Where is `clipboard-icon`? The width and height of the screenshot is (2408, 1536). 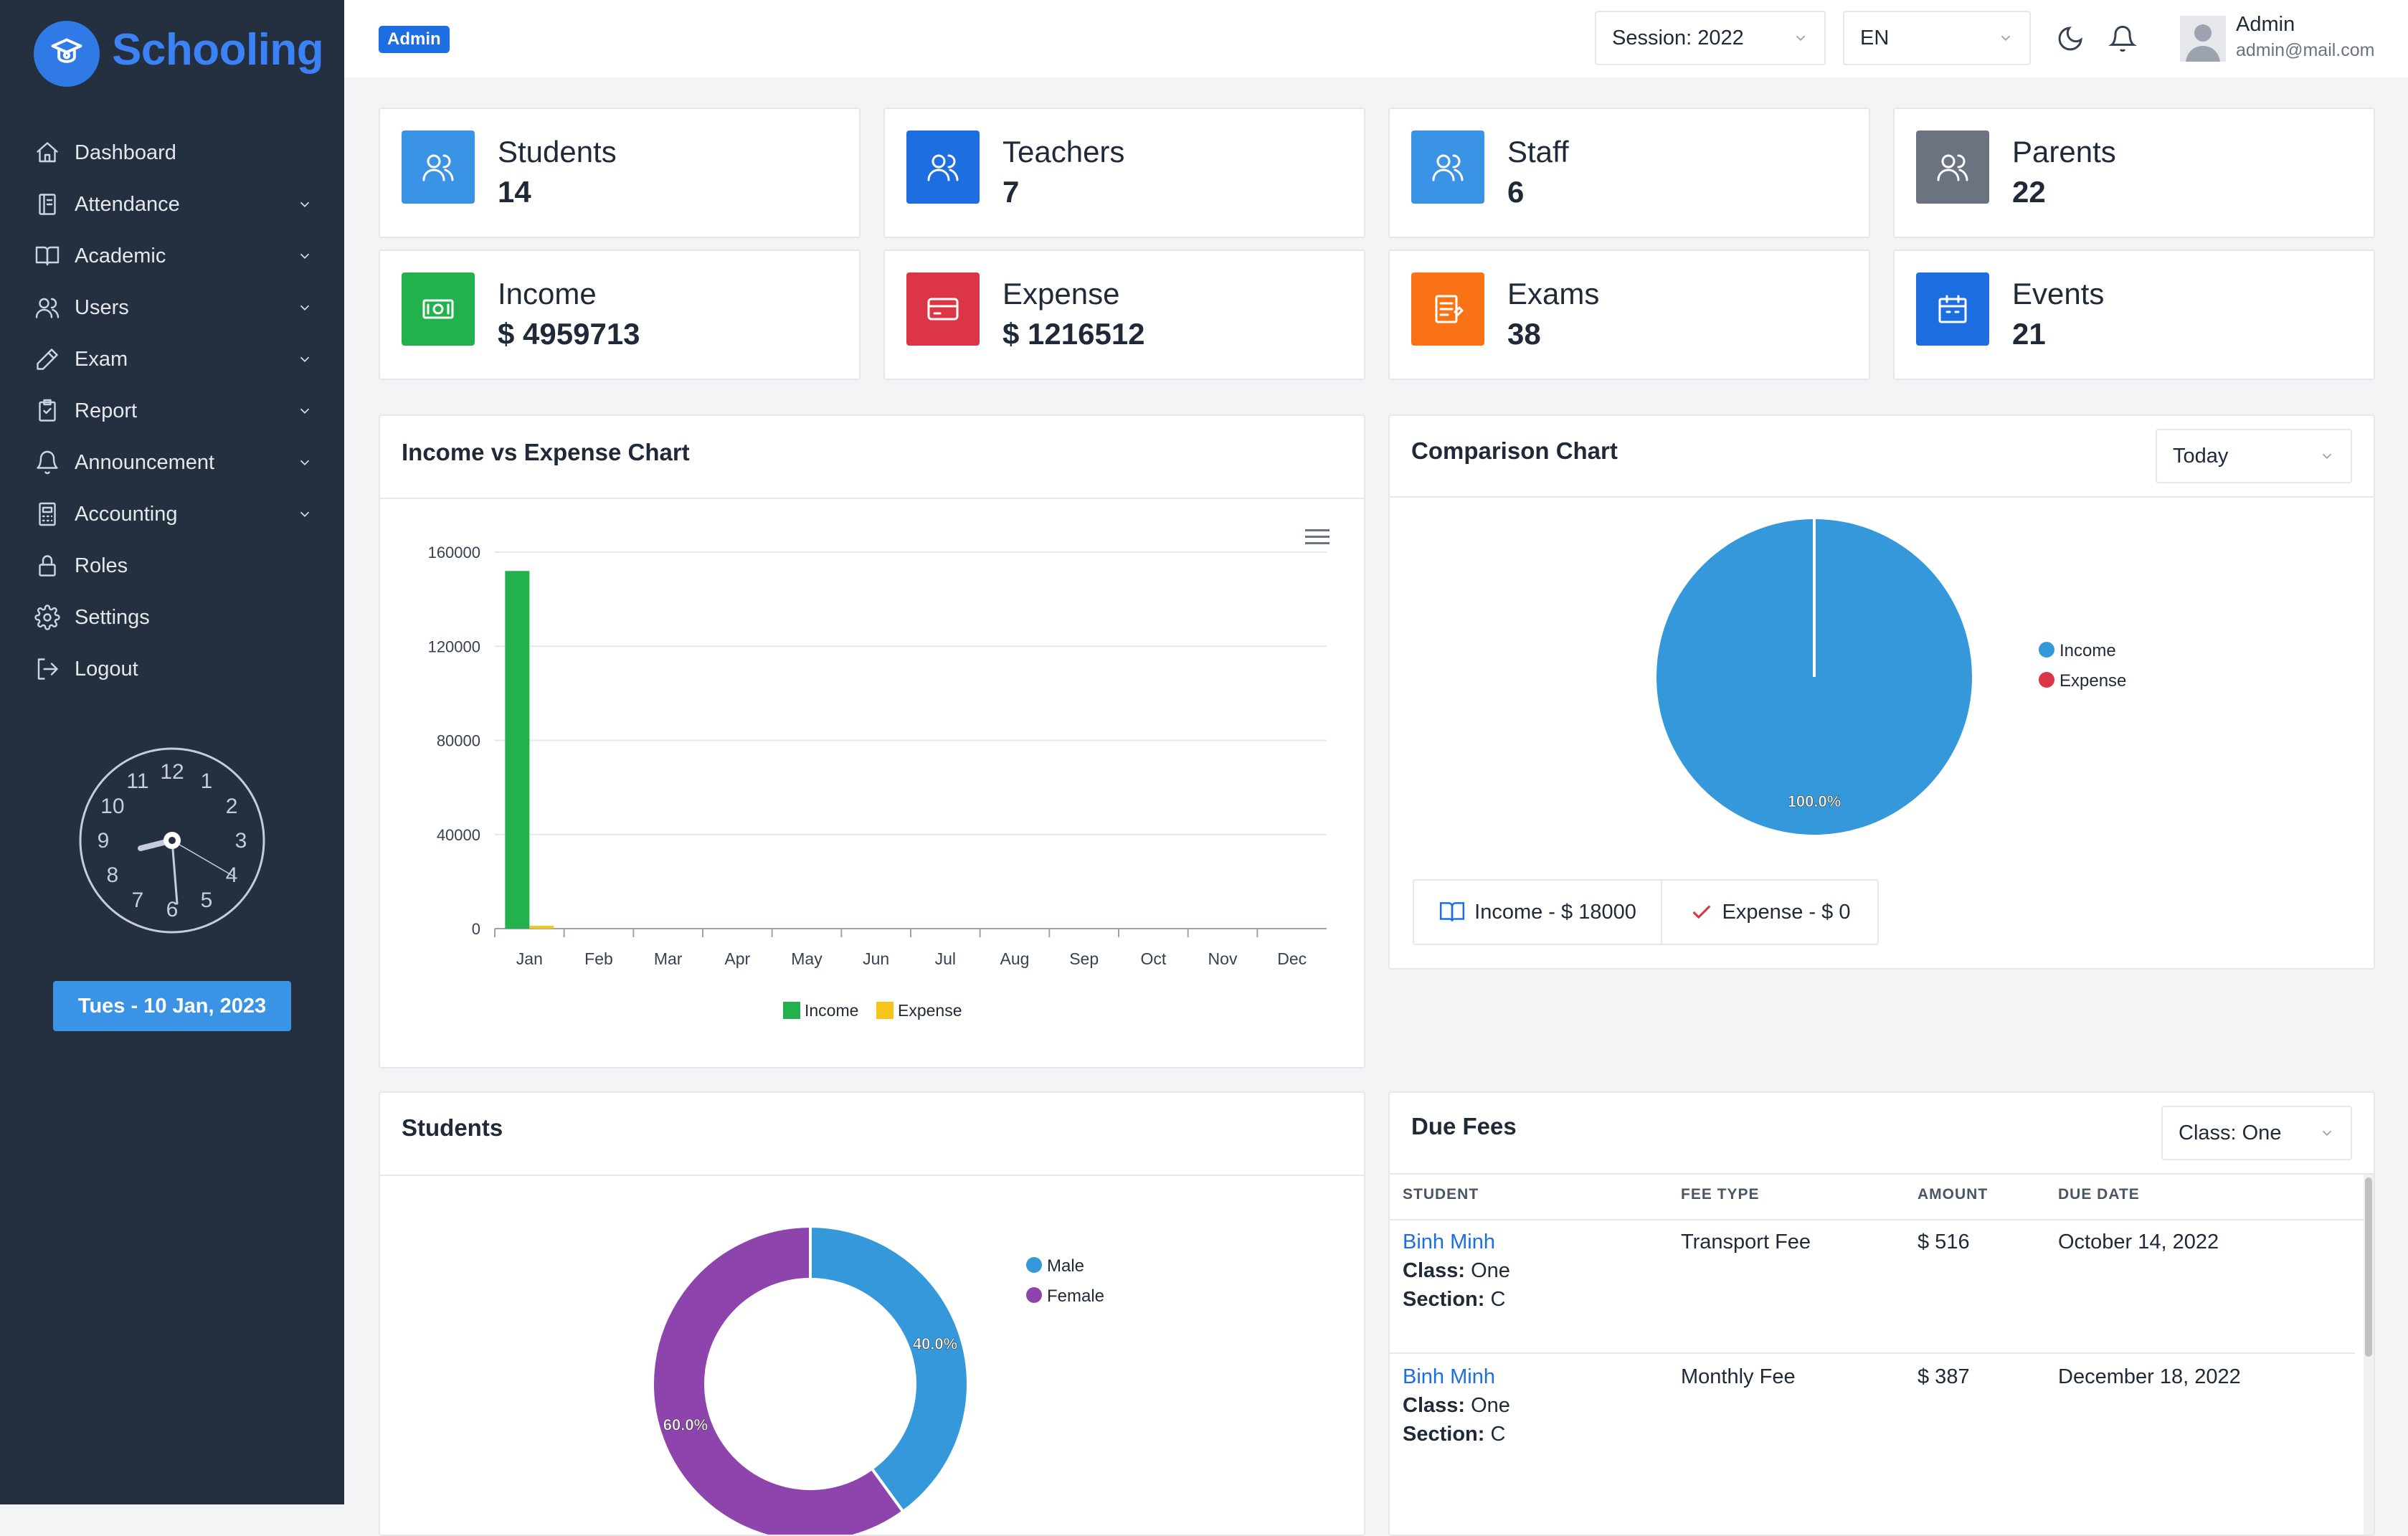 clipboard-icon is located at coordinates (47, 204).